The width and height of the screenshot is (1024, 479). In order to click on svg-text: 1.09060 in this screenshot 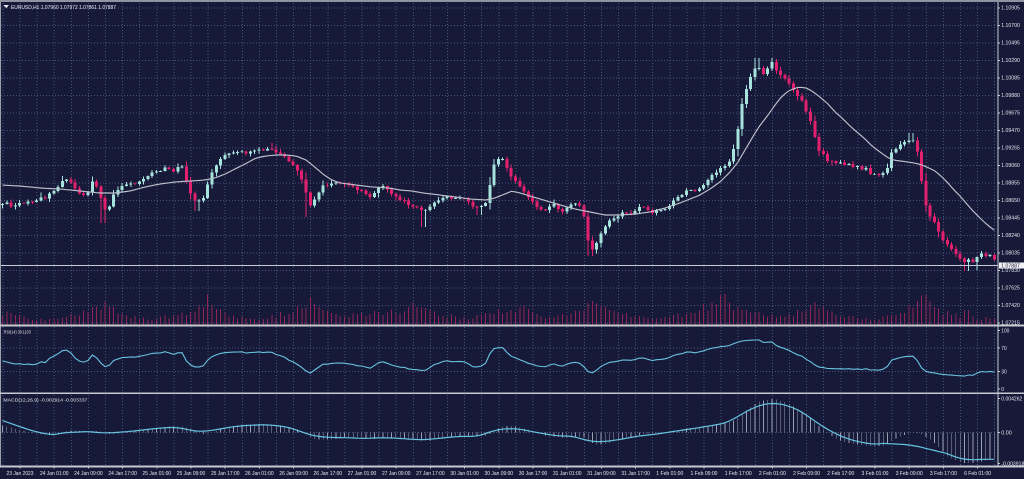, I will do `click(1010, 166)`.